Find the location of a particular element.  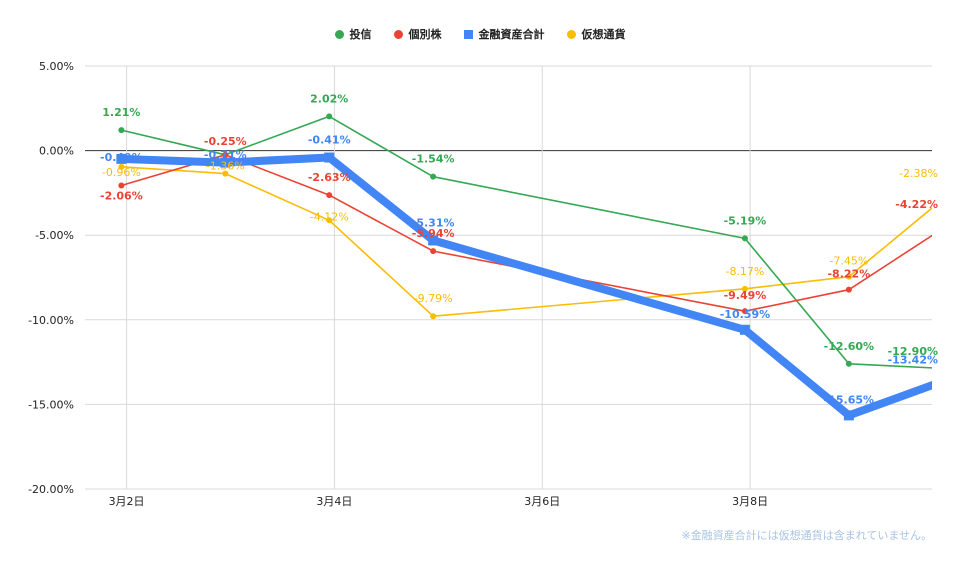

data-label: -1.36% is located at coordinates (225, 166).